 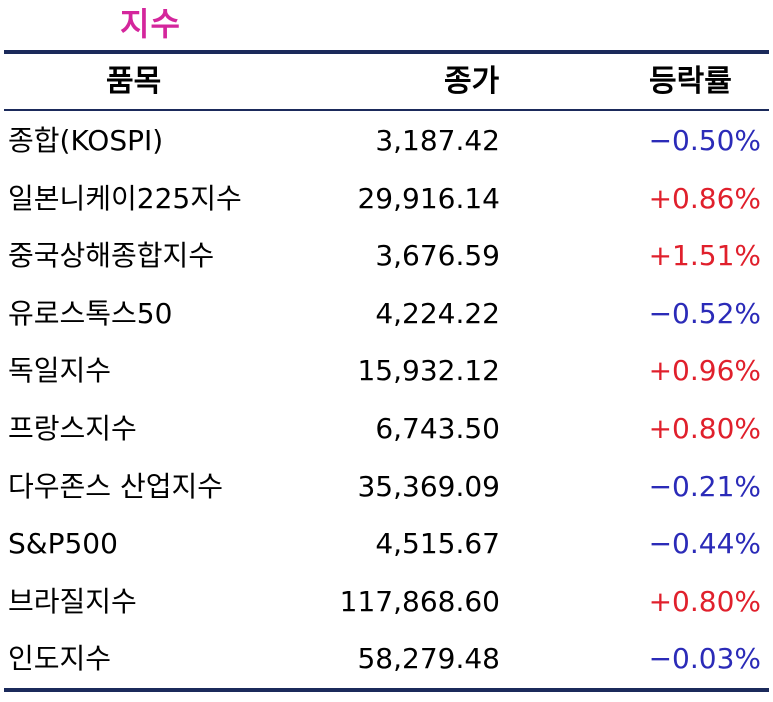 I want to click on table-row: 다우존스 산업지수 35,369.09 −0.21%, so click(x=386, y=487).